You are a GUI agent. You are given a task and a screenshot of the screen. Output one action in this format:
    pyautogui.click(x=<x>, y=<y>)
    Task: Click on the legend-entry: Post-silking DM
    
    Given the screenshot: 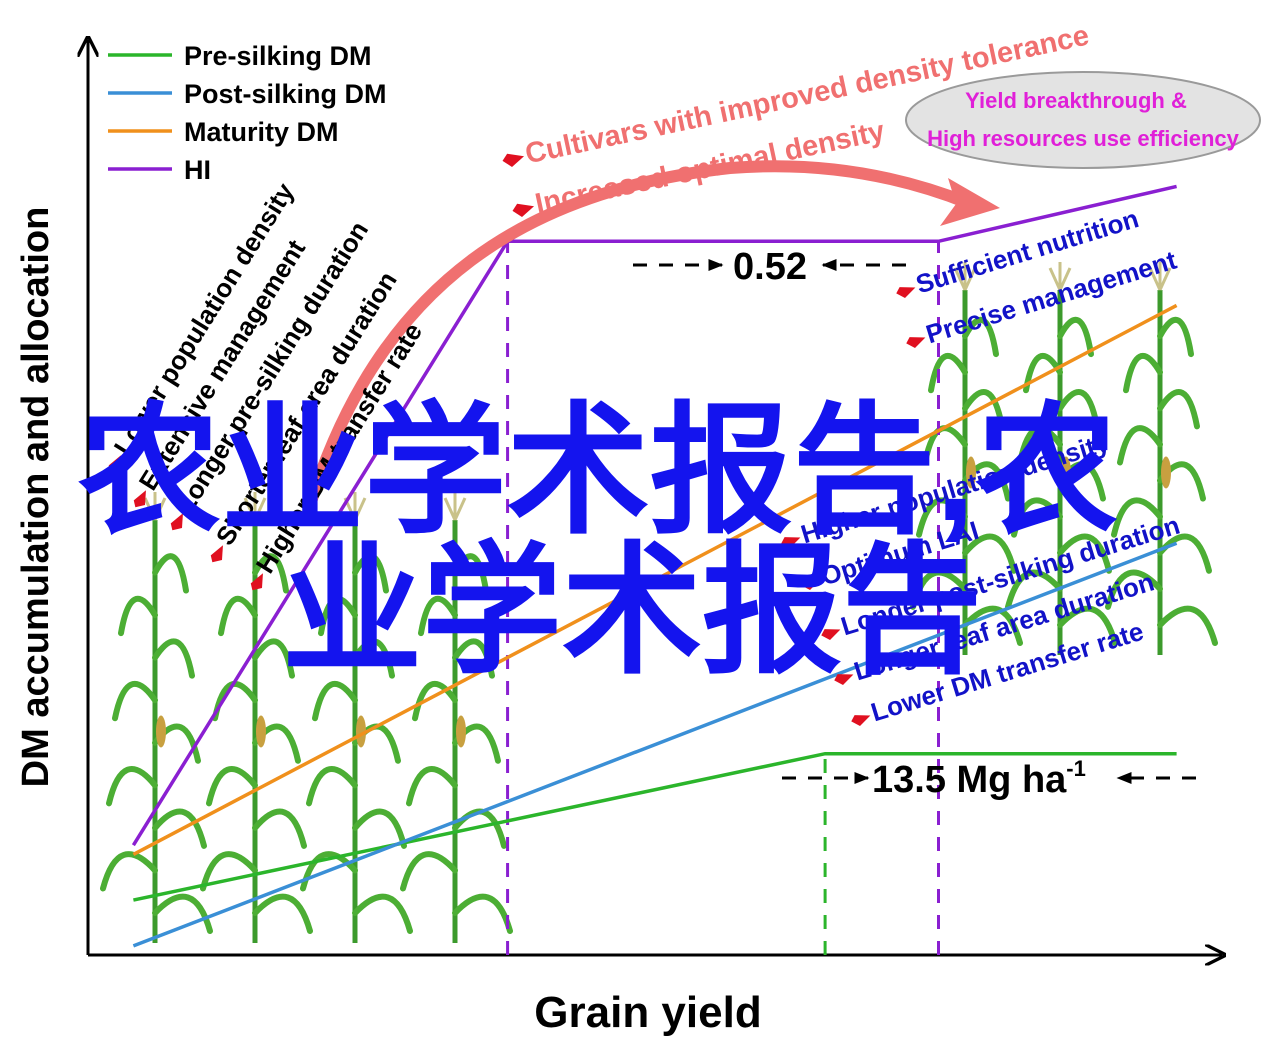 What is the action you would take?
    pyautogui.click(x=285, y=94)
    